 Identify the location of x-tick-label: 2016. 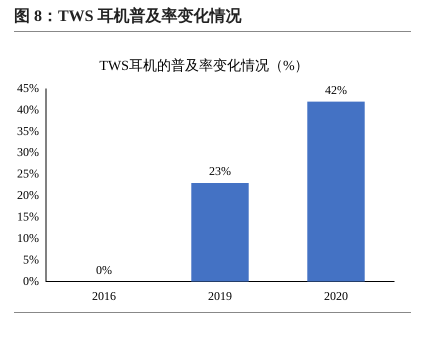
(104, 295).